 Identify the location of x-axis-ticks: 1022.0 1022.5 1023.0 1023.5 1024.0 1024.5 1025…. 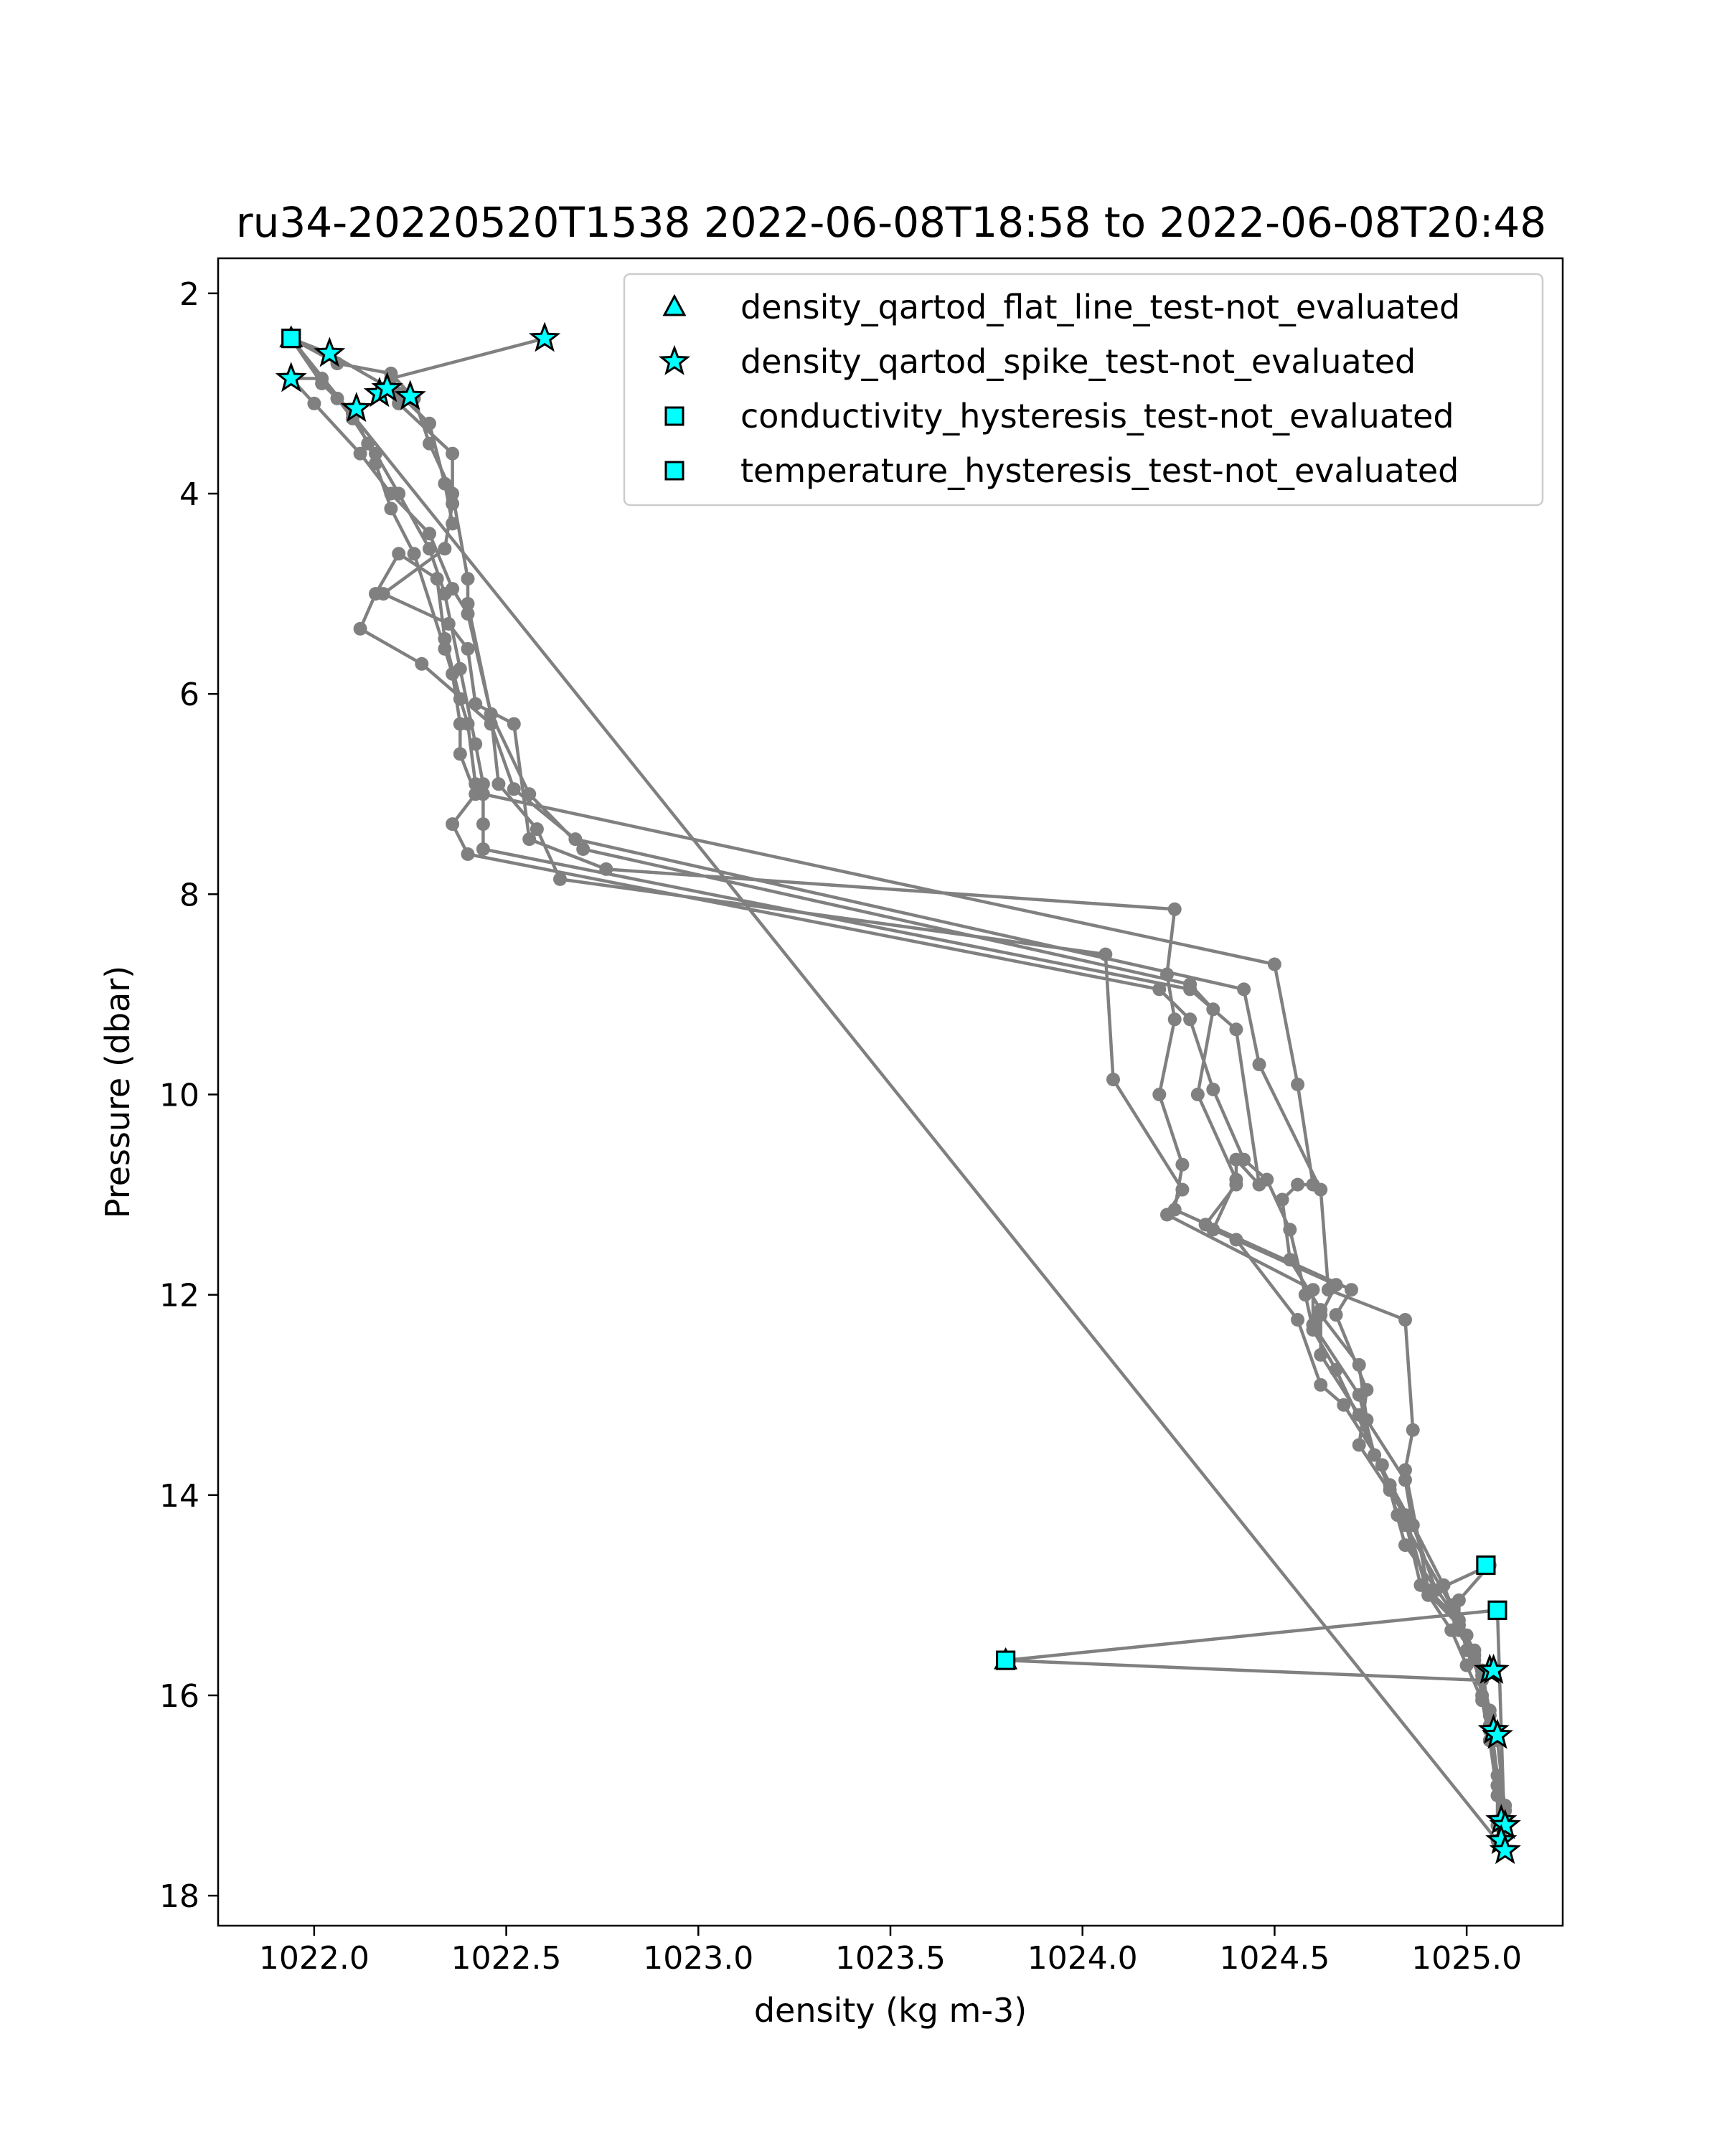
(891, 1952).